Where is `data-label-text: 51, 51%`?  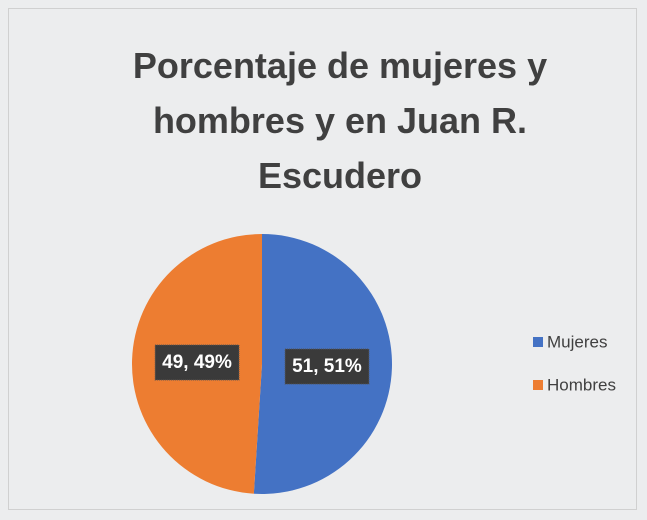
data-label-text: 51, 51% is located at coordinates (327, 366).